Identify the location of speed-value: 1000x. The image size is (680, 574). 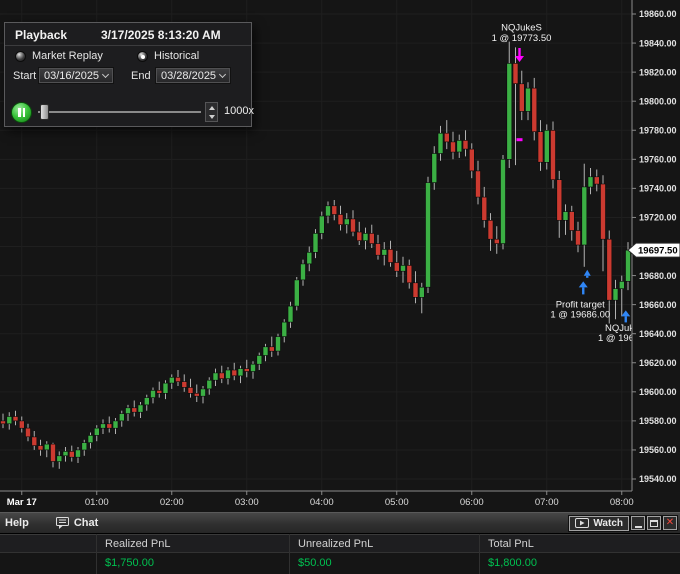
(239, 111).